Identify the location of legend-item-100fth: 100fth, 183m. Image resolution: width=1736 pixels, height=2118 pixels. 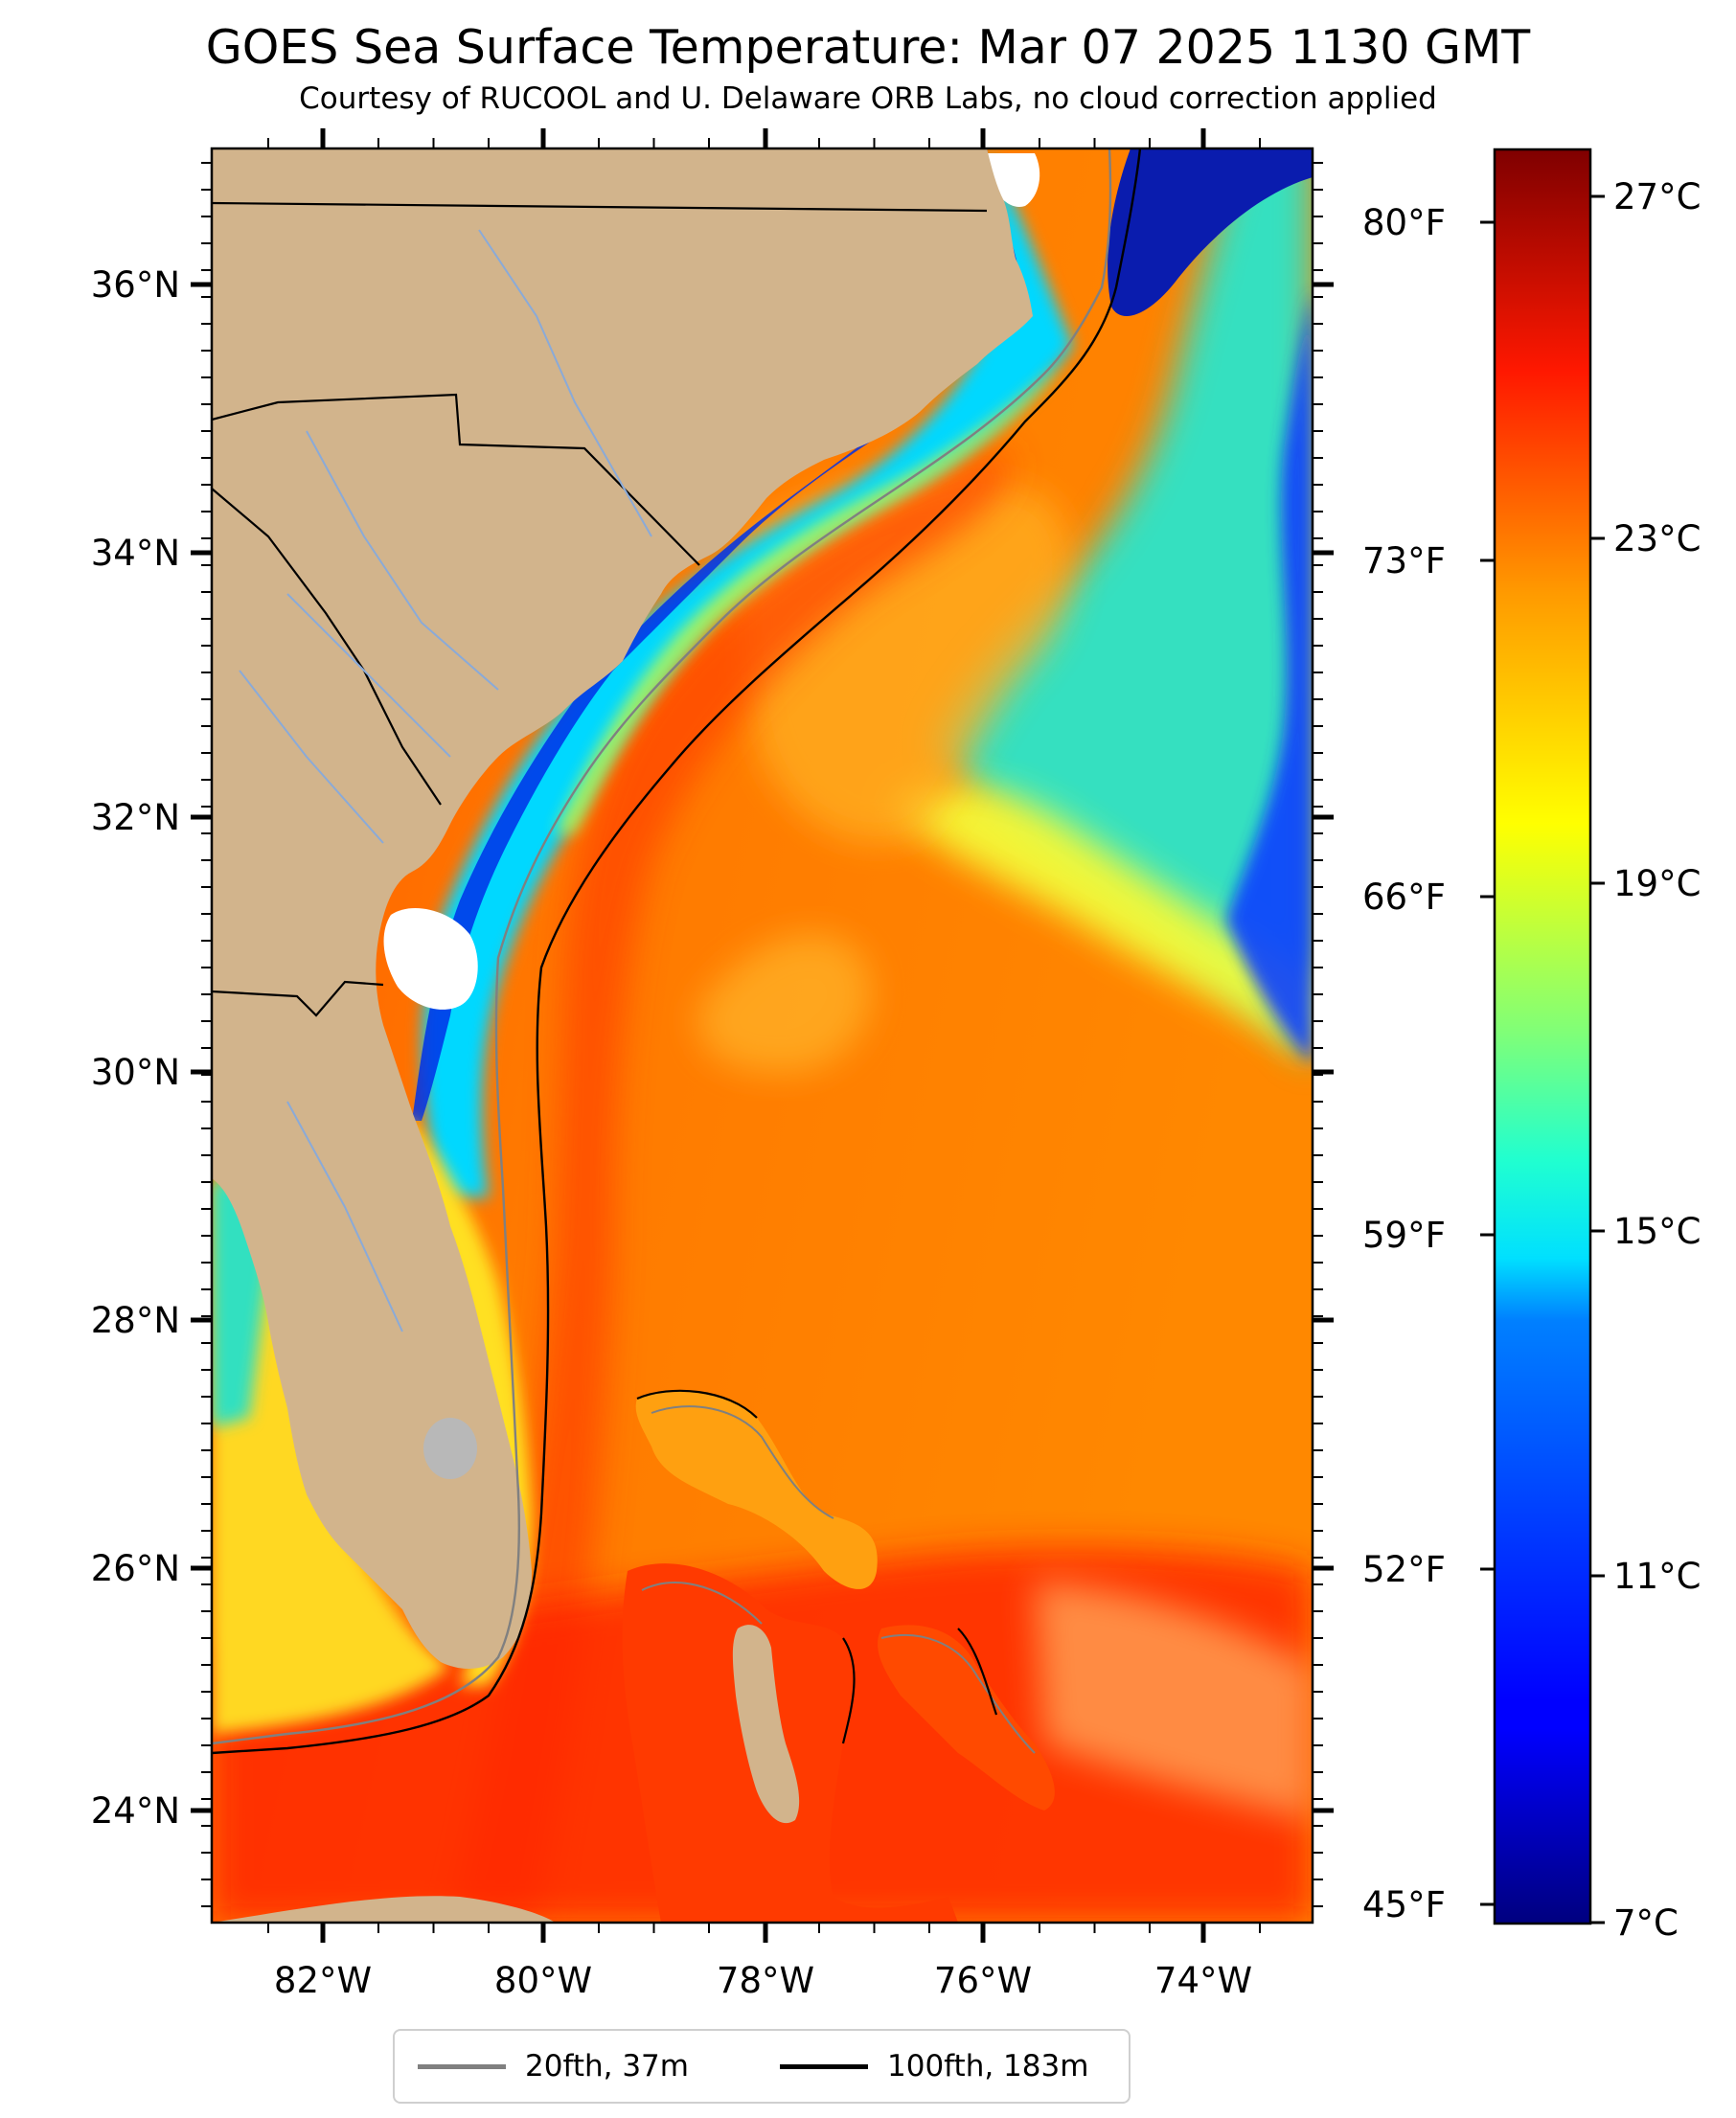
(934, 2066).